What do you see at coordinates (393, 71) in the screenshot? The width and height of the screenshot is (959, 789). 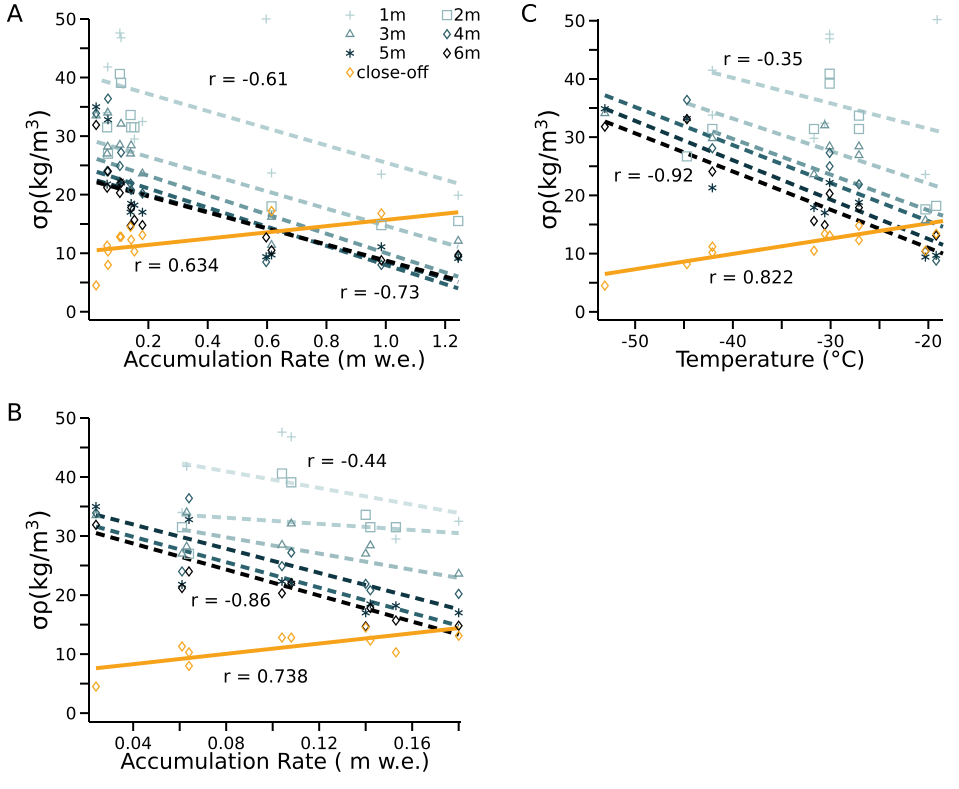 I see `legend-label: close-off` at bounding box center [393, 71].